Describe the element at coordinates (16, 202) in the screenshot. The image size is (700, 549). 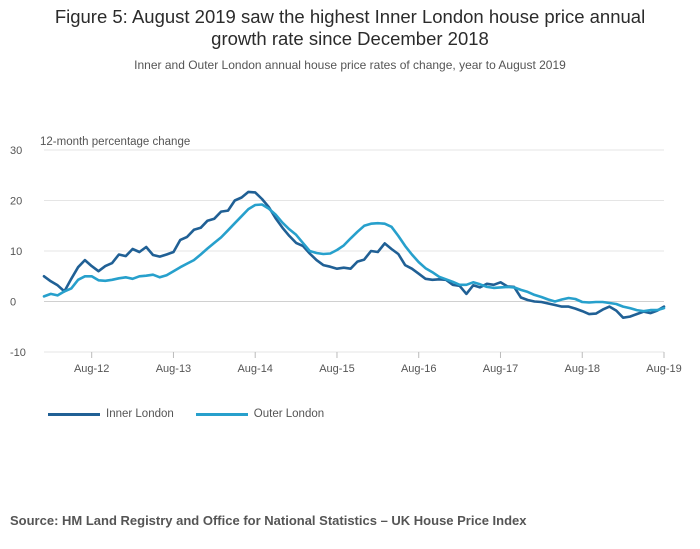
I see `y-tick-label: 20` at that location.